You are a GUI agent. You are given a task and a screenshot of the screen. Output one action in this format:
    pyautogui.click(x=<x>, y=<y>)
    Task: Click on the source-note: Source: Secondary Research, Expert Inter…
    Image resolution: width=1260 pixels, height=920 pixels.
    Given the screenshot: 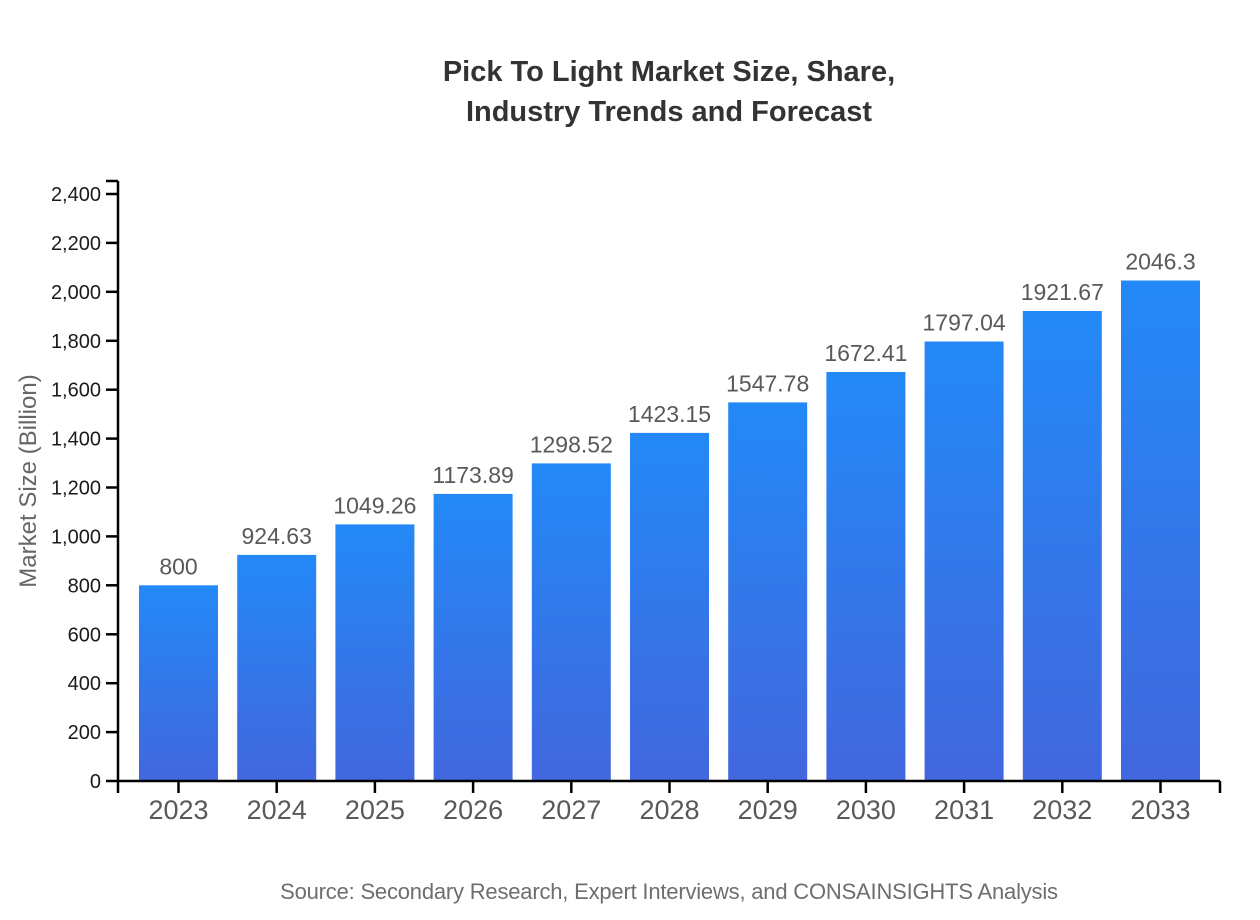 What is the action you would take?
    pyautogui.click(x=669, y=891)
    